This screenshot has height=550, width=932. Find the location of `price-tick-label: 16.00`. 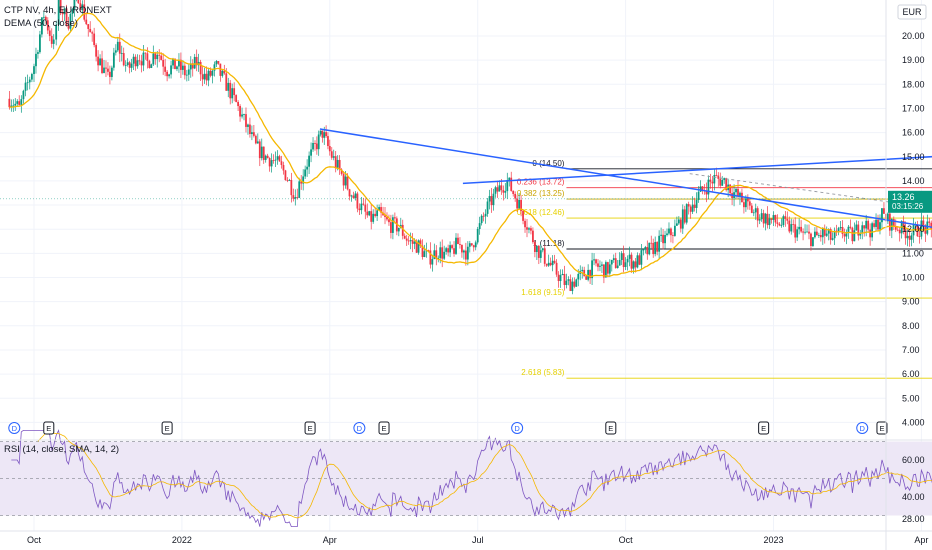

price-tick-label: 16.00 is located at coordinates (913, 133).